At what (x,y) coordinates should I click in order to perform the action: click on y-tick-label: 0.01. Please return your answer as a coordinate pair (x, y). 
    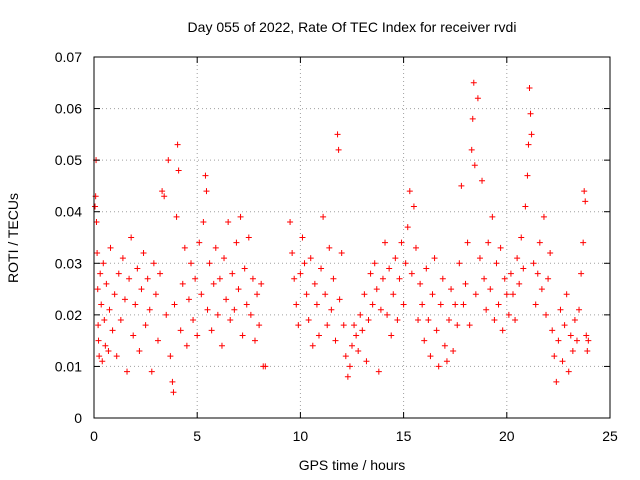
    Looking at the image, I should click on (68, 366).